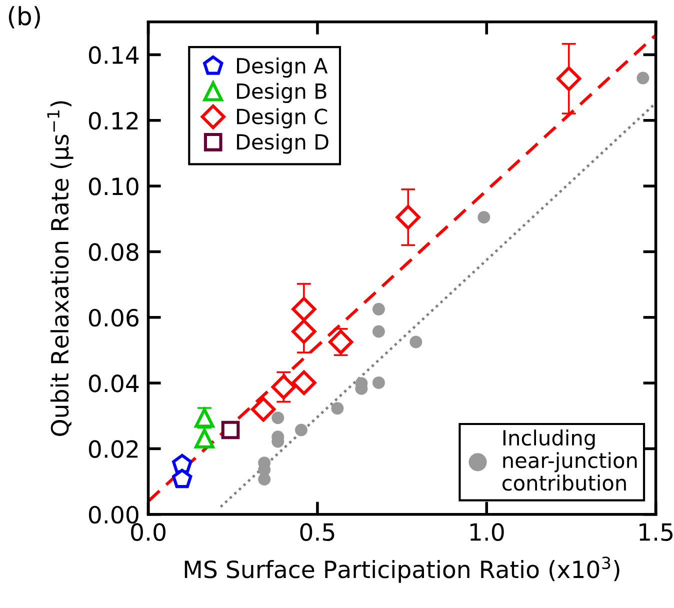 This screenshot has width=674, height=608. I want to click on legend-label: Design D, so click(282, 144).